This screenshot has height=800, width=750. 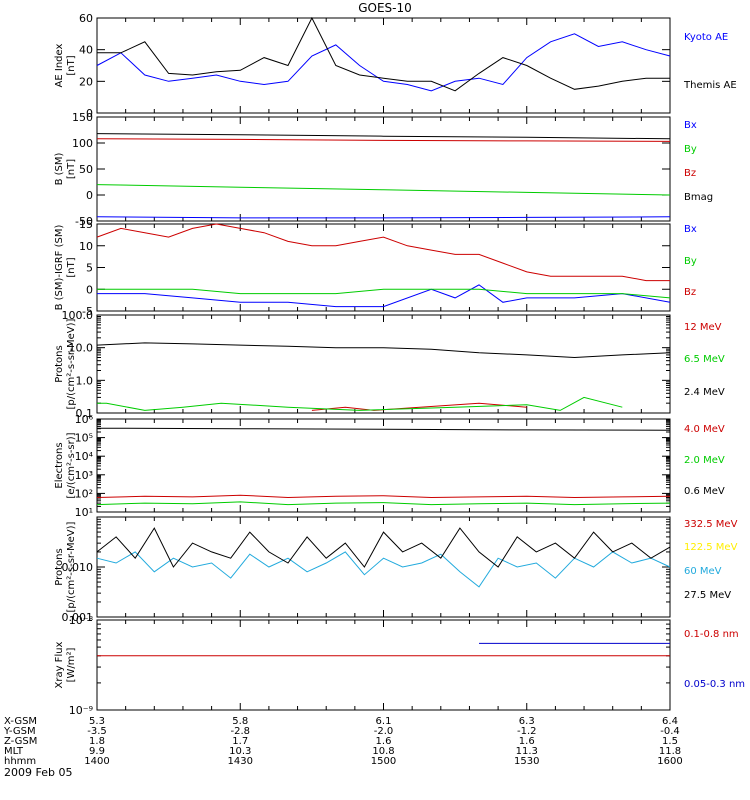 I want to click on orbit-value: 9.9, so click(x=97, y=751).